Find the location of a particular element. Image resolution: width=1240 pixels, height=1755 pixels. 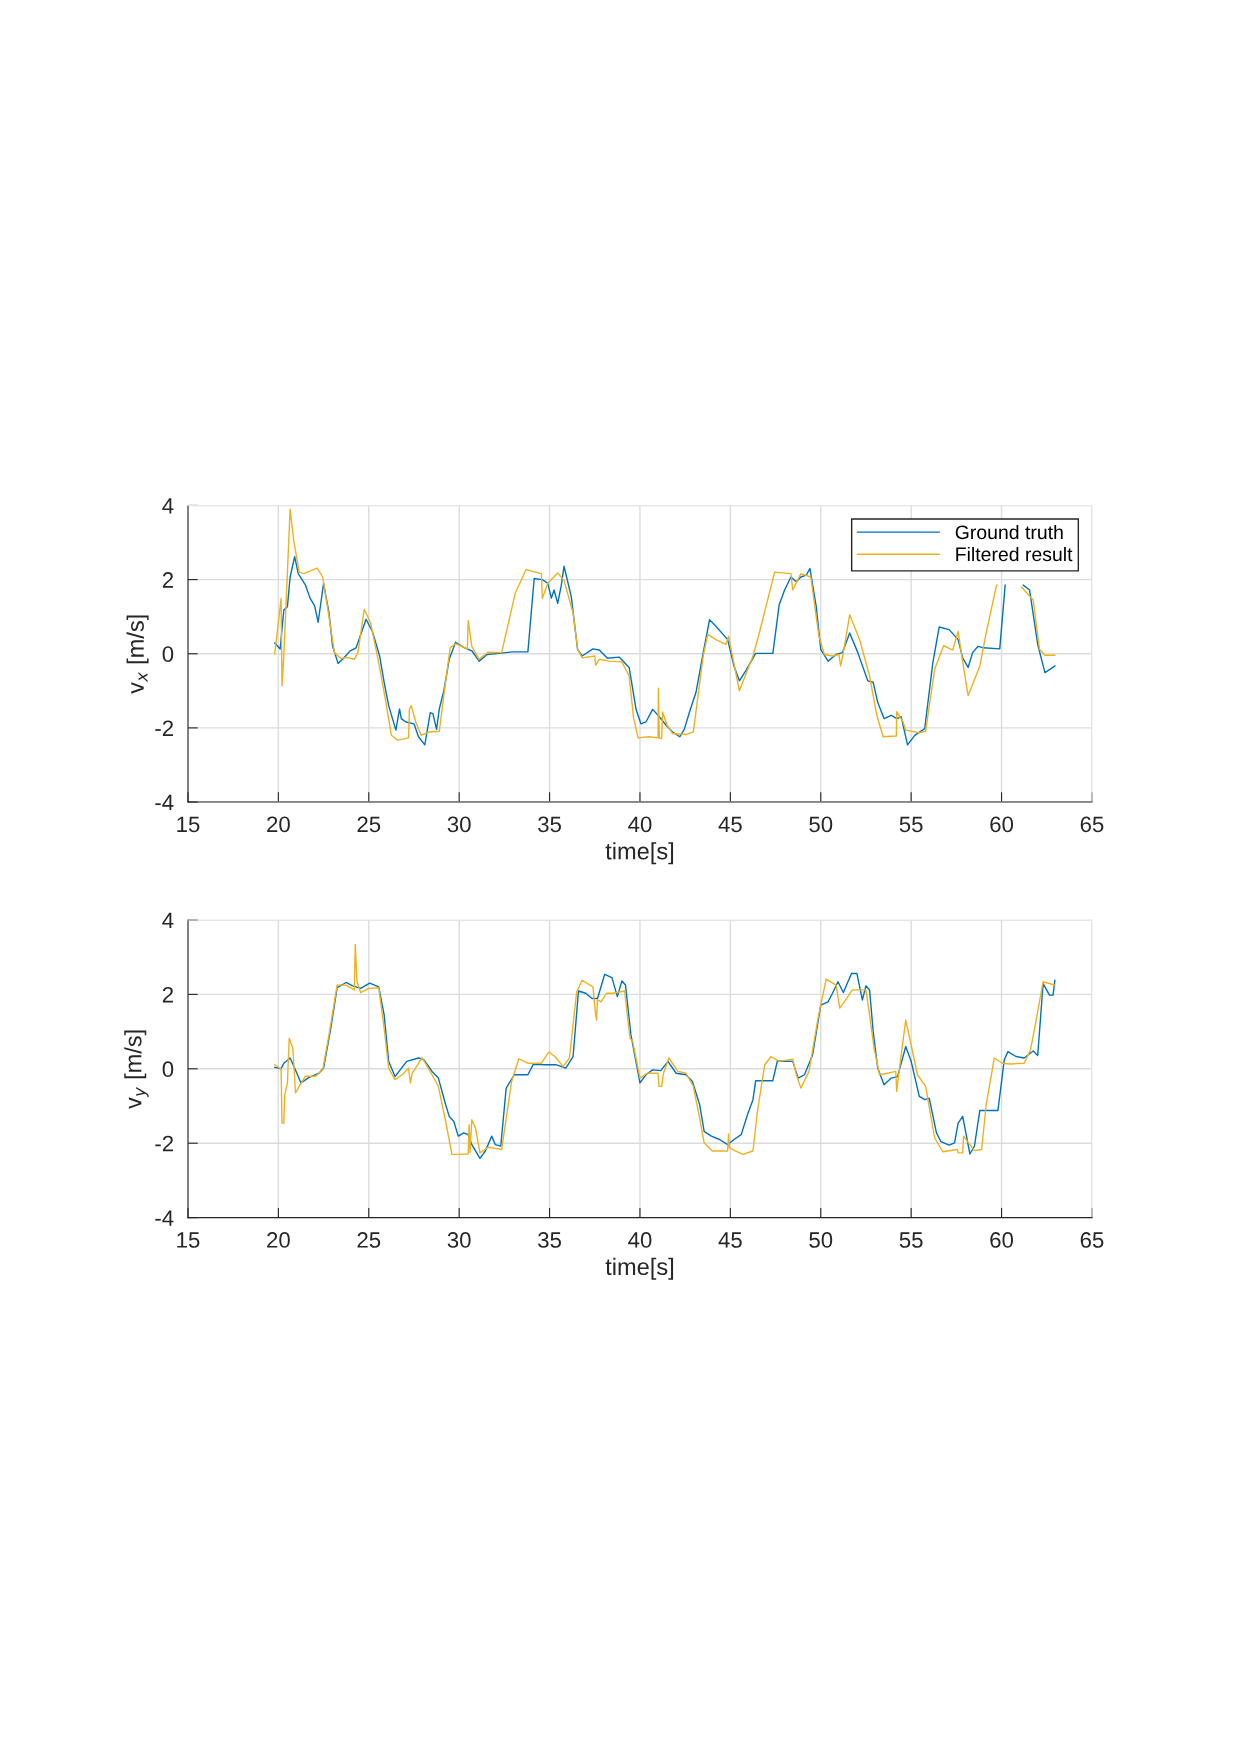

y-axis-title: v$_{x}$ [m/s] is located at coordinates (137, 654).